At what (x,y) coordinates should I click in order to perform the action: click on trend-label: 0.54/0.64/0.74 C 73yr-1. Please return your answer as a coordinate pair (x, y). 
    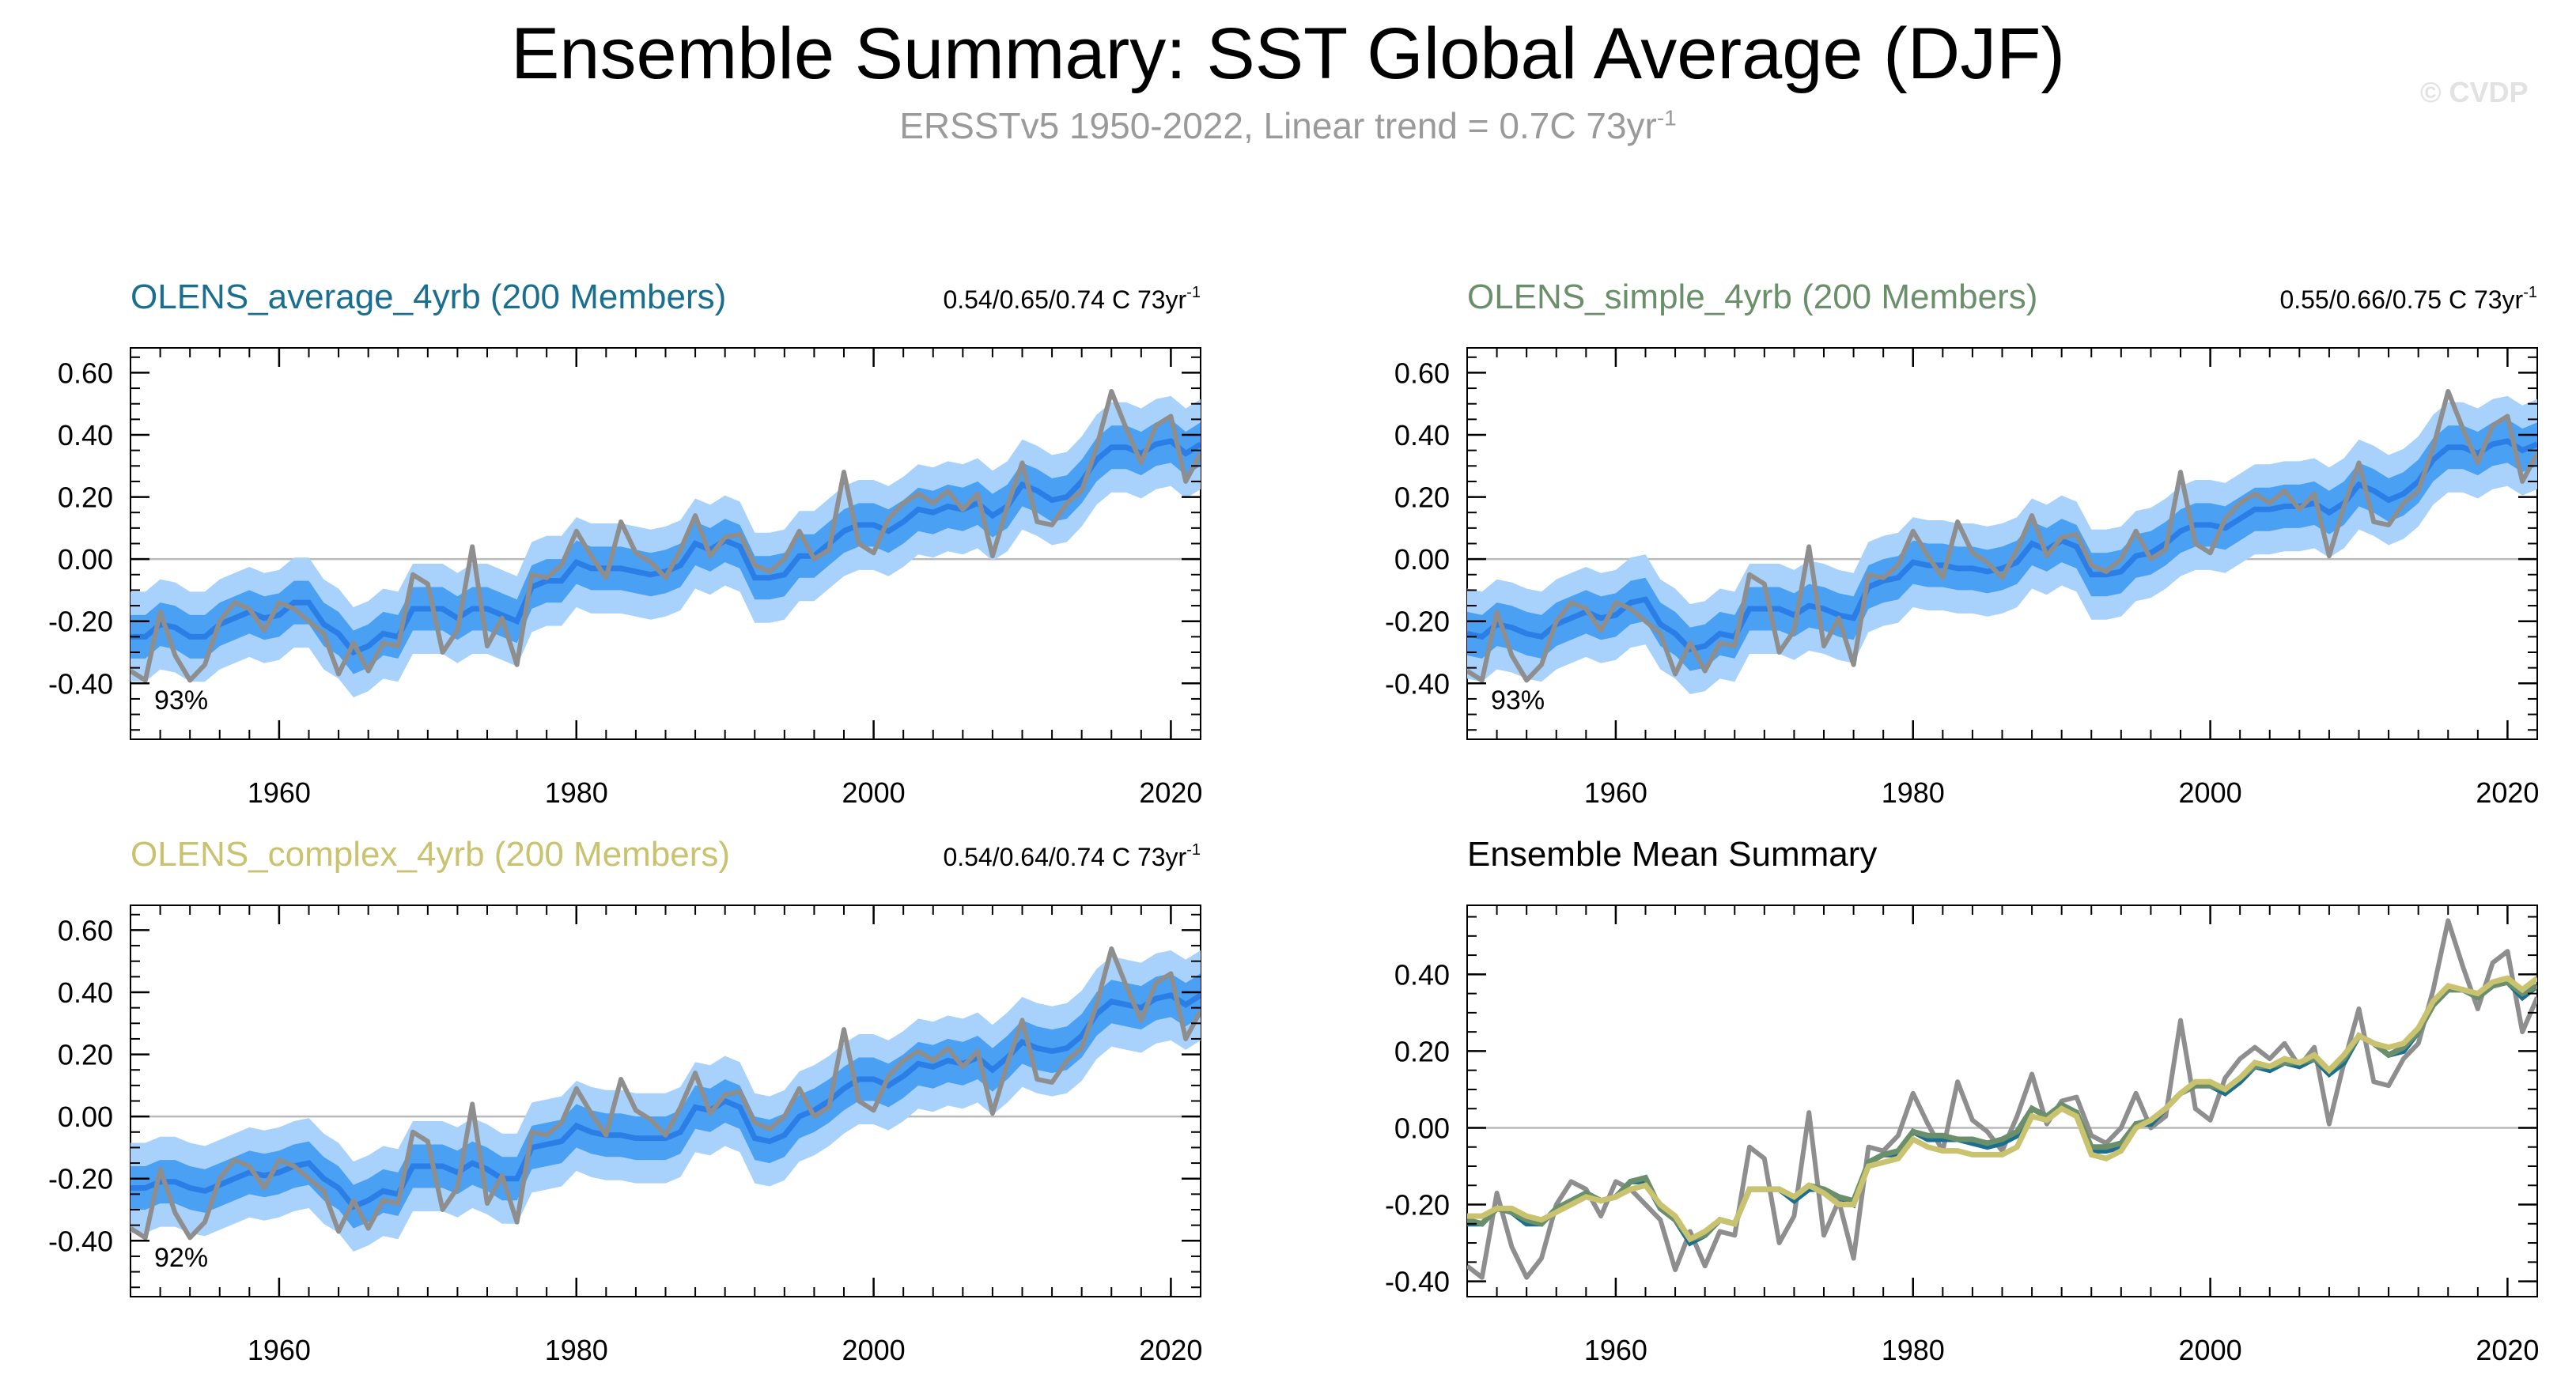
    Looking at the image, I should click on (1072, 856).